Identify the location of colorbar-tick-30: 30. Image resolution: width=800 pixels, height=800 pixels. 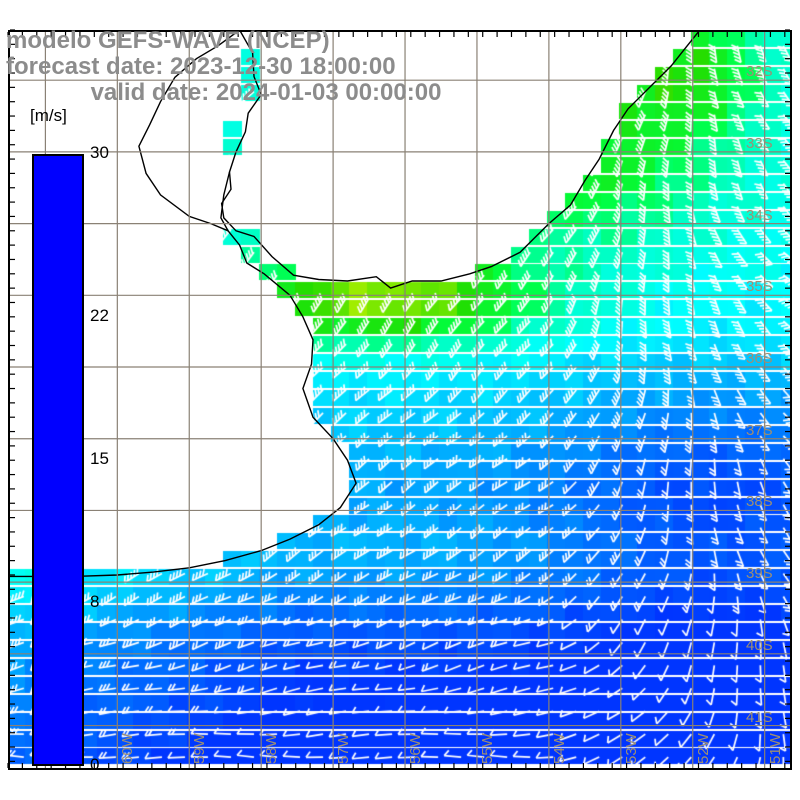
(99, 152).